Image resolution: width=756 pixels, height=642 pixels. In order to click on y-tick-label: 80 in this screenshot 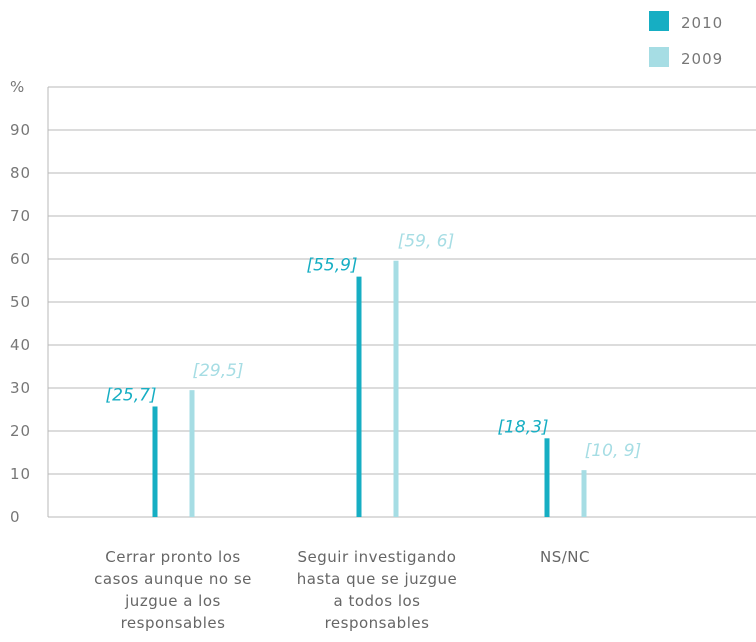, I will do `click(20, 173)`.